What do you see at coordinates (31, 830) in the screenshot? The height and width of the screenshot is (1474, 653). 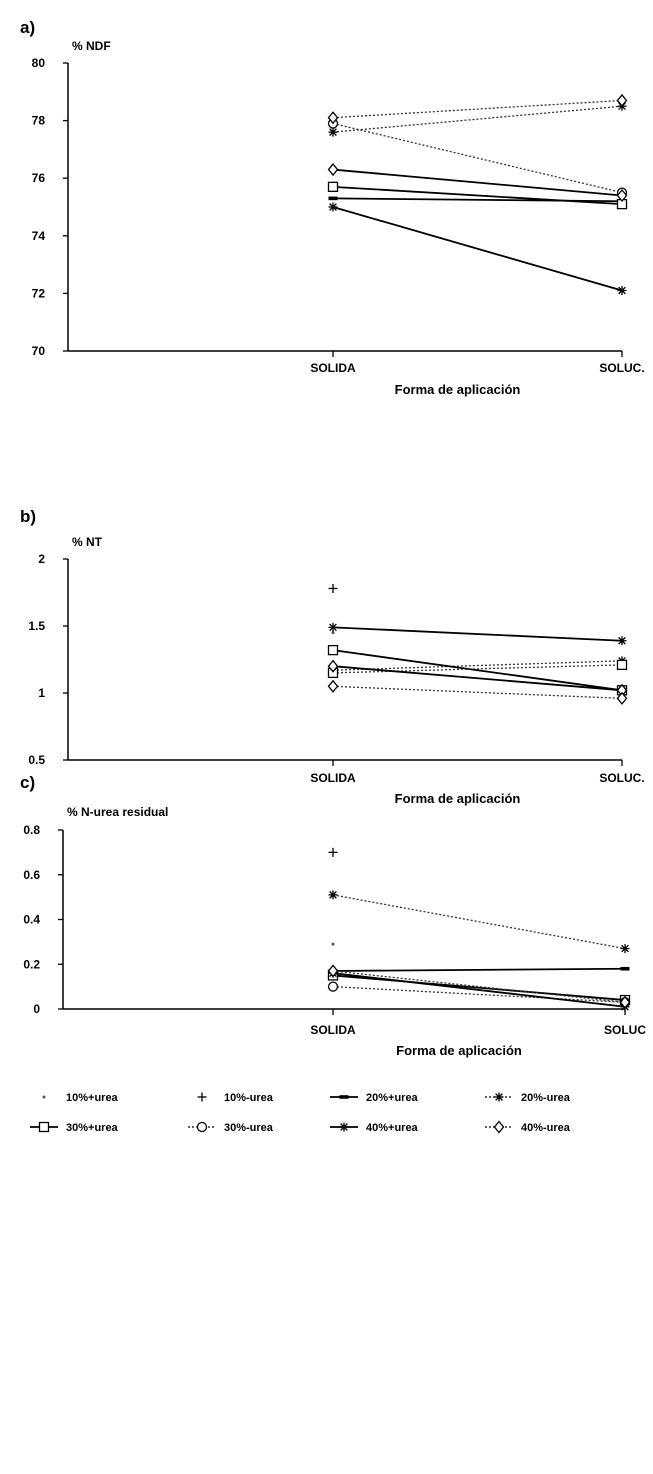 I see `y-tick-label: 0.8` at bounding box center [31, 830].